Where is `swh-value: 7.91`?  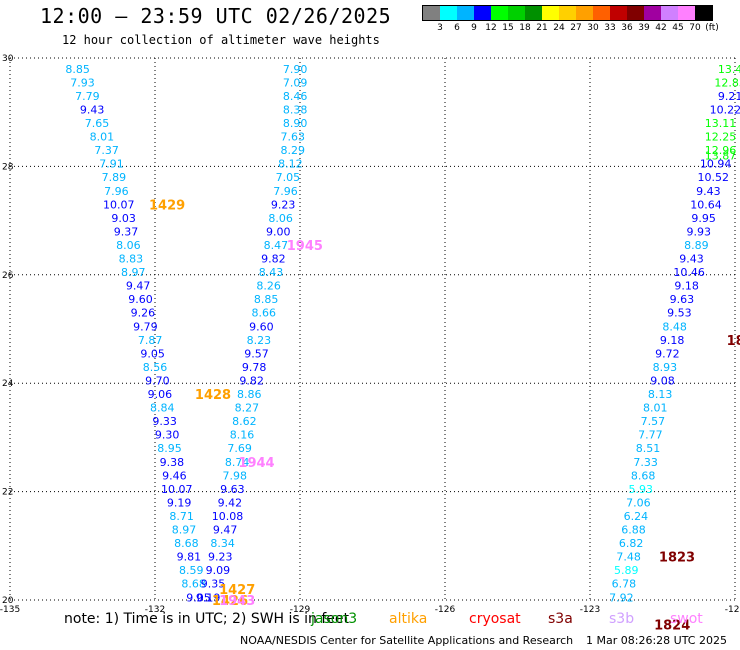 swh-value: 7.91 is located at coordinates (111, 164).